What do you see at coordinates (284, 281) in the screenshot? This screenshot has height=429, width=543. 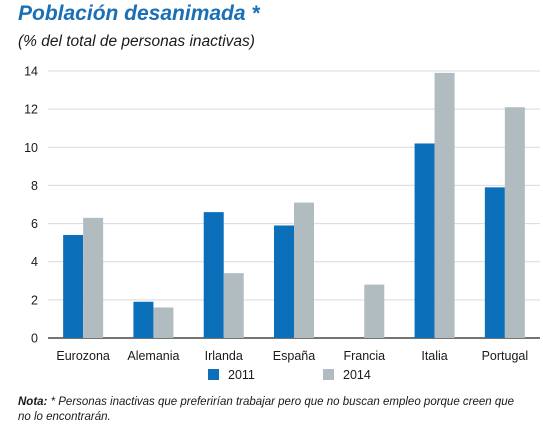 I see `bar-2011-españa` at bounding box center [284, 281].